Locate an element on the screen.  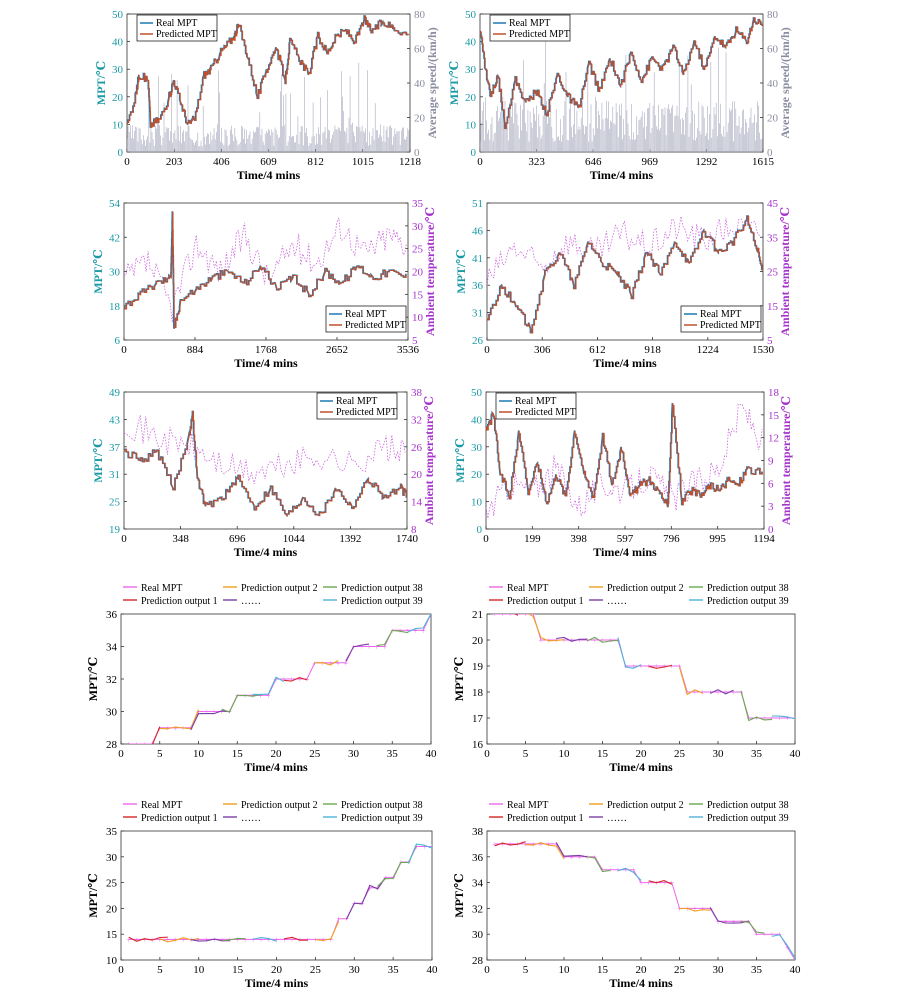
x-tick-label: 1615 is located at coordinates (763, 162).